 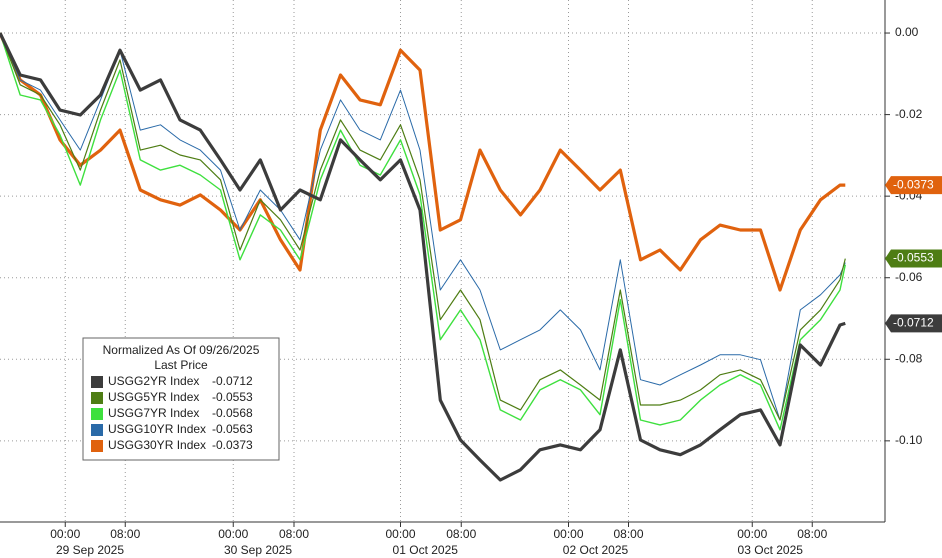 I want to click on price-tag-label: -0.0373, so click(x=913, y=184).